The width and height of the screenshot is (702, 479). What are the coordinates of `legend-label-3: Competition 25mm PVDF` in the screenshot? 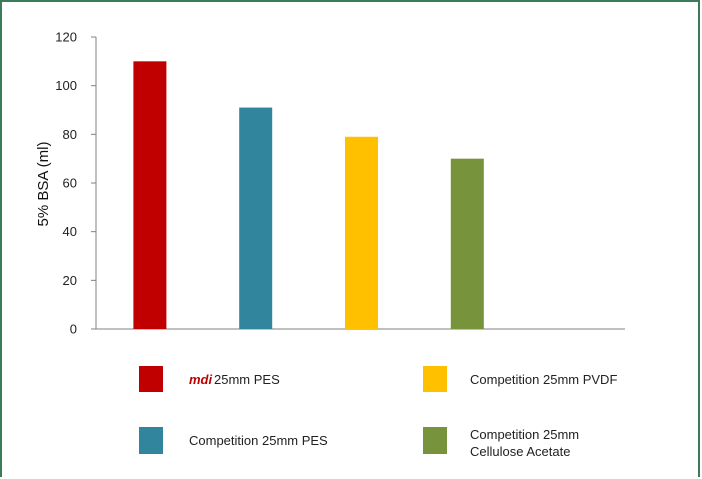 It's located at (543, 379).